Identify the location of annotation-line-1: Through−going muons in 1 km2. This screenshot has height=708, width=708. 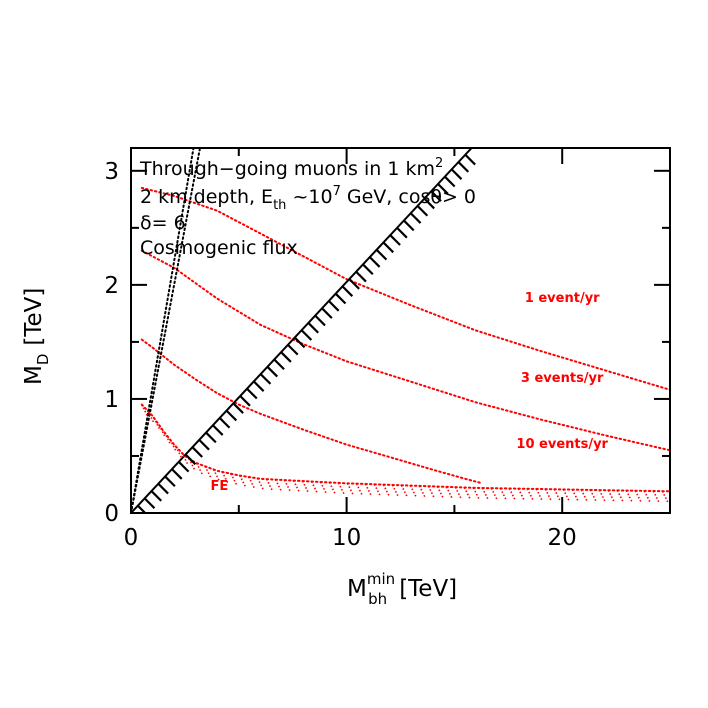
(291, 168).